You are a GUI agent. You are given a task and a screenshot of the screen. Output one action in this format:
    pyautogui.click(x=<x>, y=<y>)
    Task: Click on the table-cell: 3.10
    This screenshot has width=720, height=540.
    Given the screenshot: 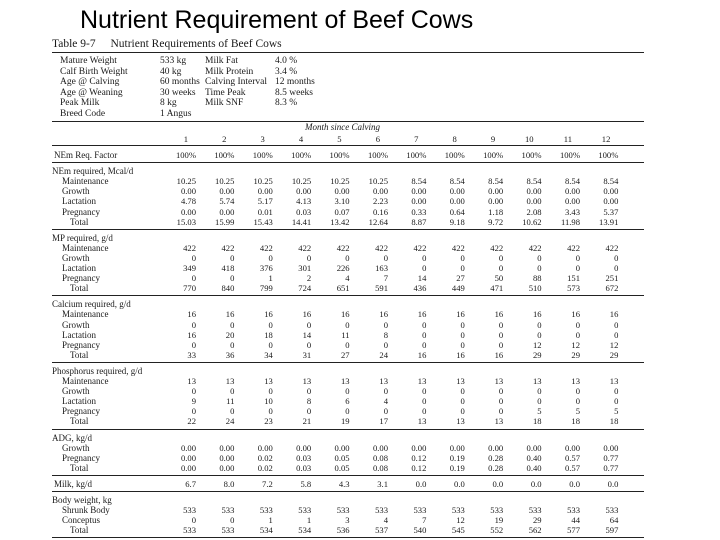 What is the action you would take?
    pyautogui.click(x=342, y=201)
    